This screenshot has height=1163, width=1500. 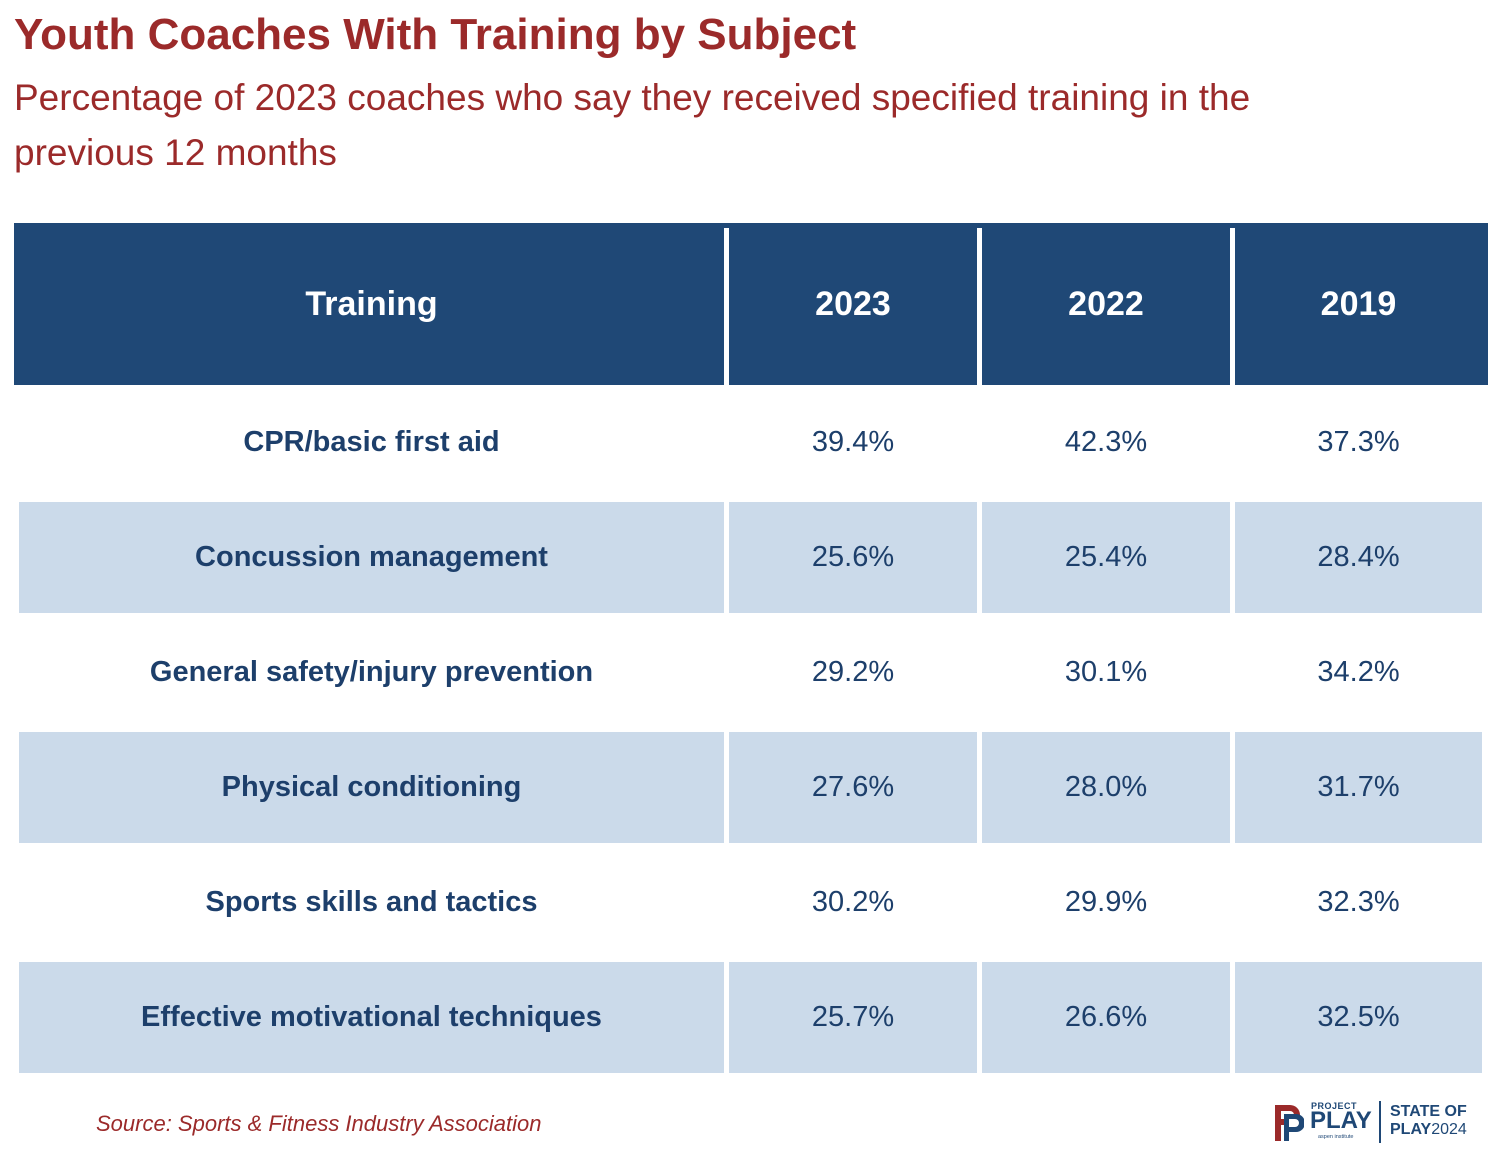 I want to click on column-header-2023: 2023, so click(x=853, y=303).